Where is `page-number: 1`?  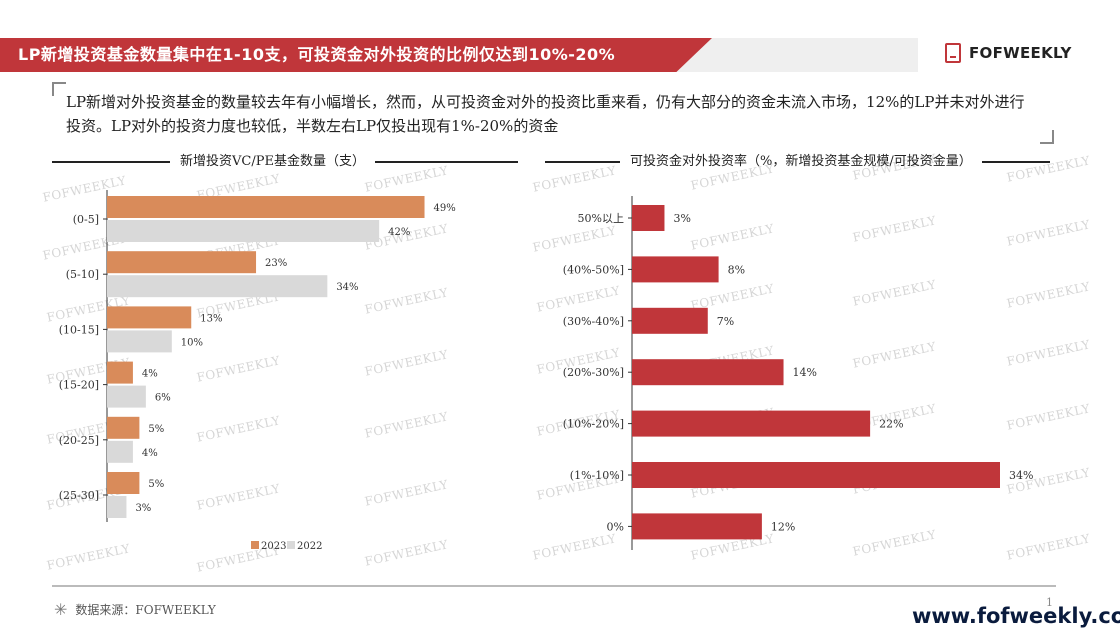
page-number: 1 is located at coordinates (1049, 602).